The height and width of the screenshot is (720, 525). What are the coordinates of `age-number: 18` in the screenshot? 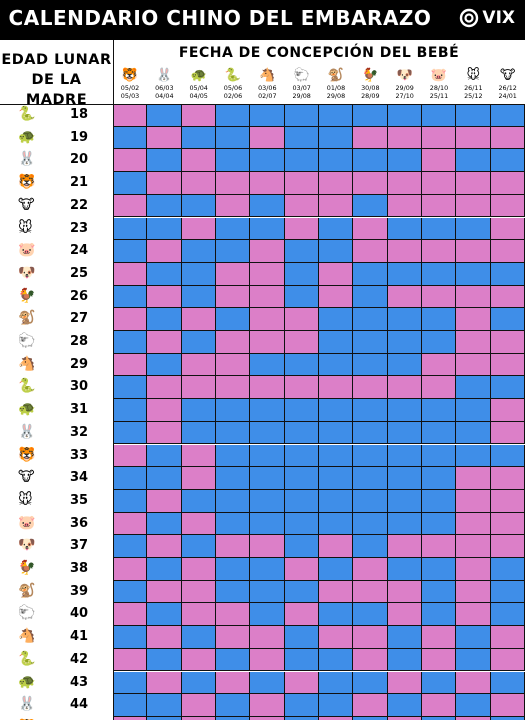 It's located at (79, 114).